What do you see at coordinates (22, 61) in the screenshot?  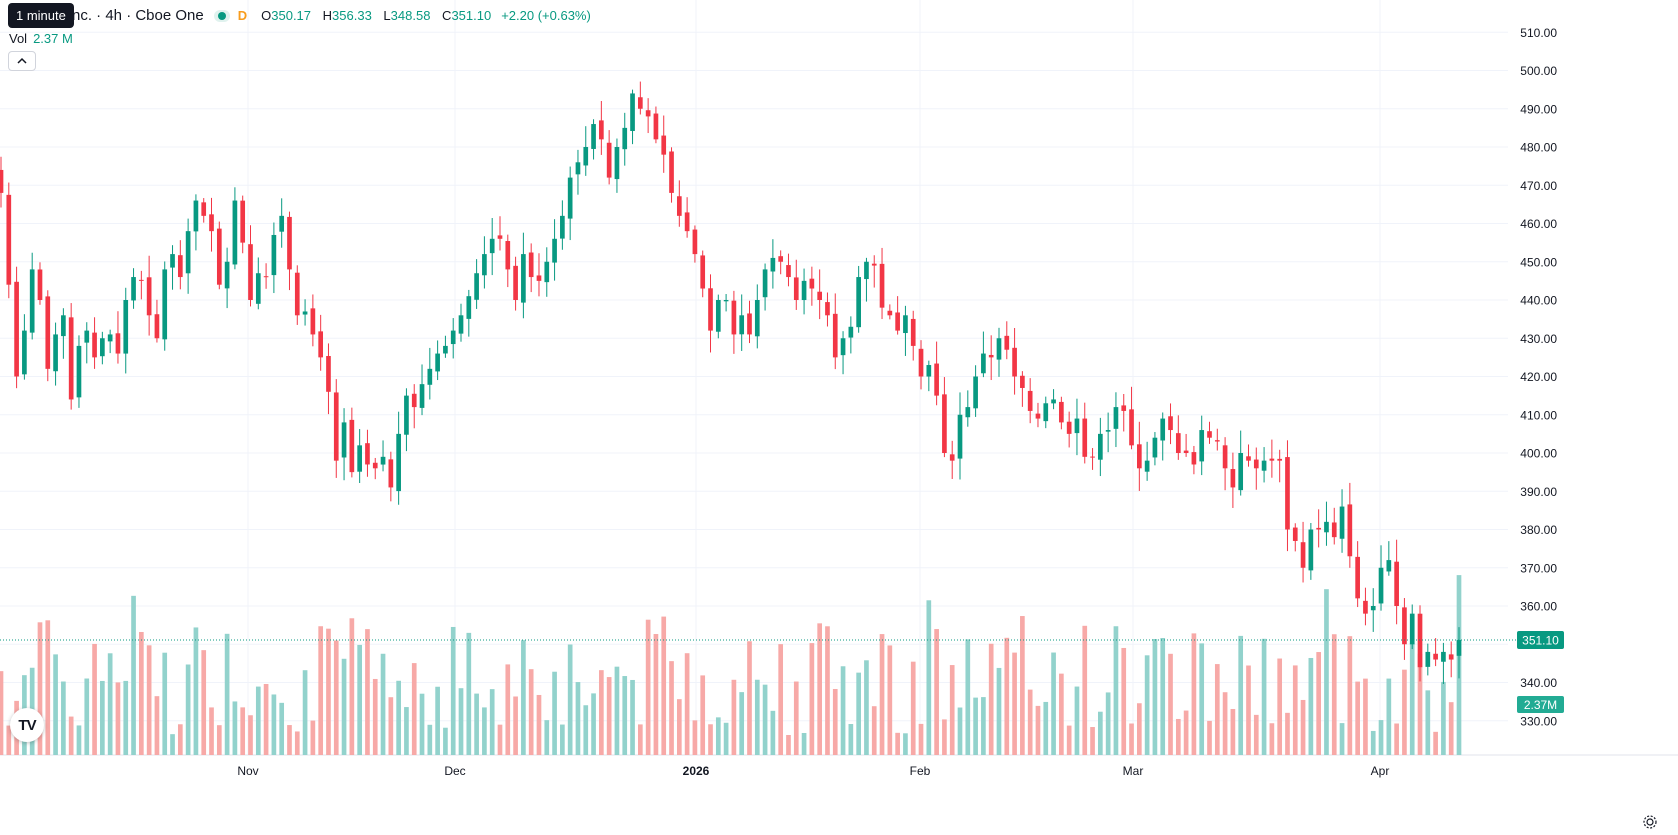 I see `collapse-legend-button` at bounding box center [22, 61].